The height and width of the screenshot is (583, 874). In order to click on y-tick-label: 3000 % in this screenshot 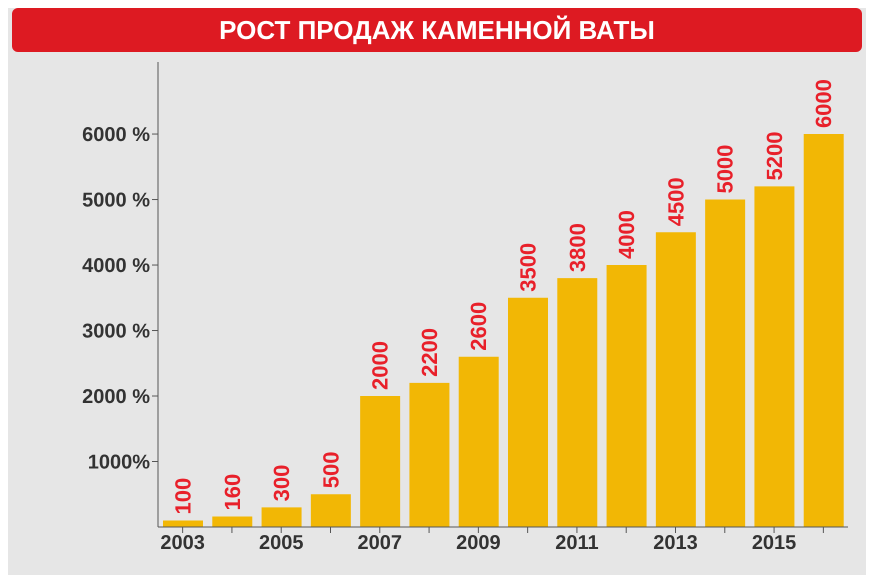, I will do `click(116, 331)`.